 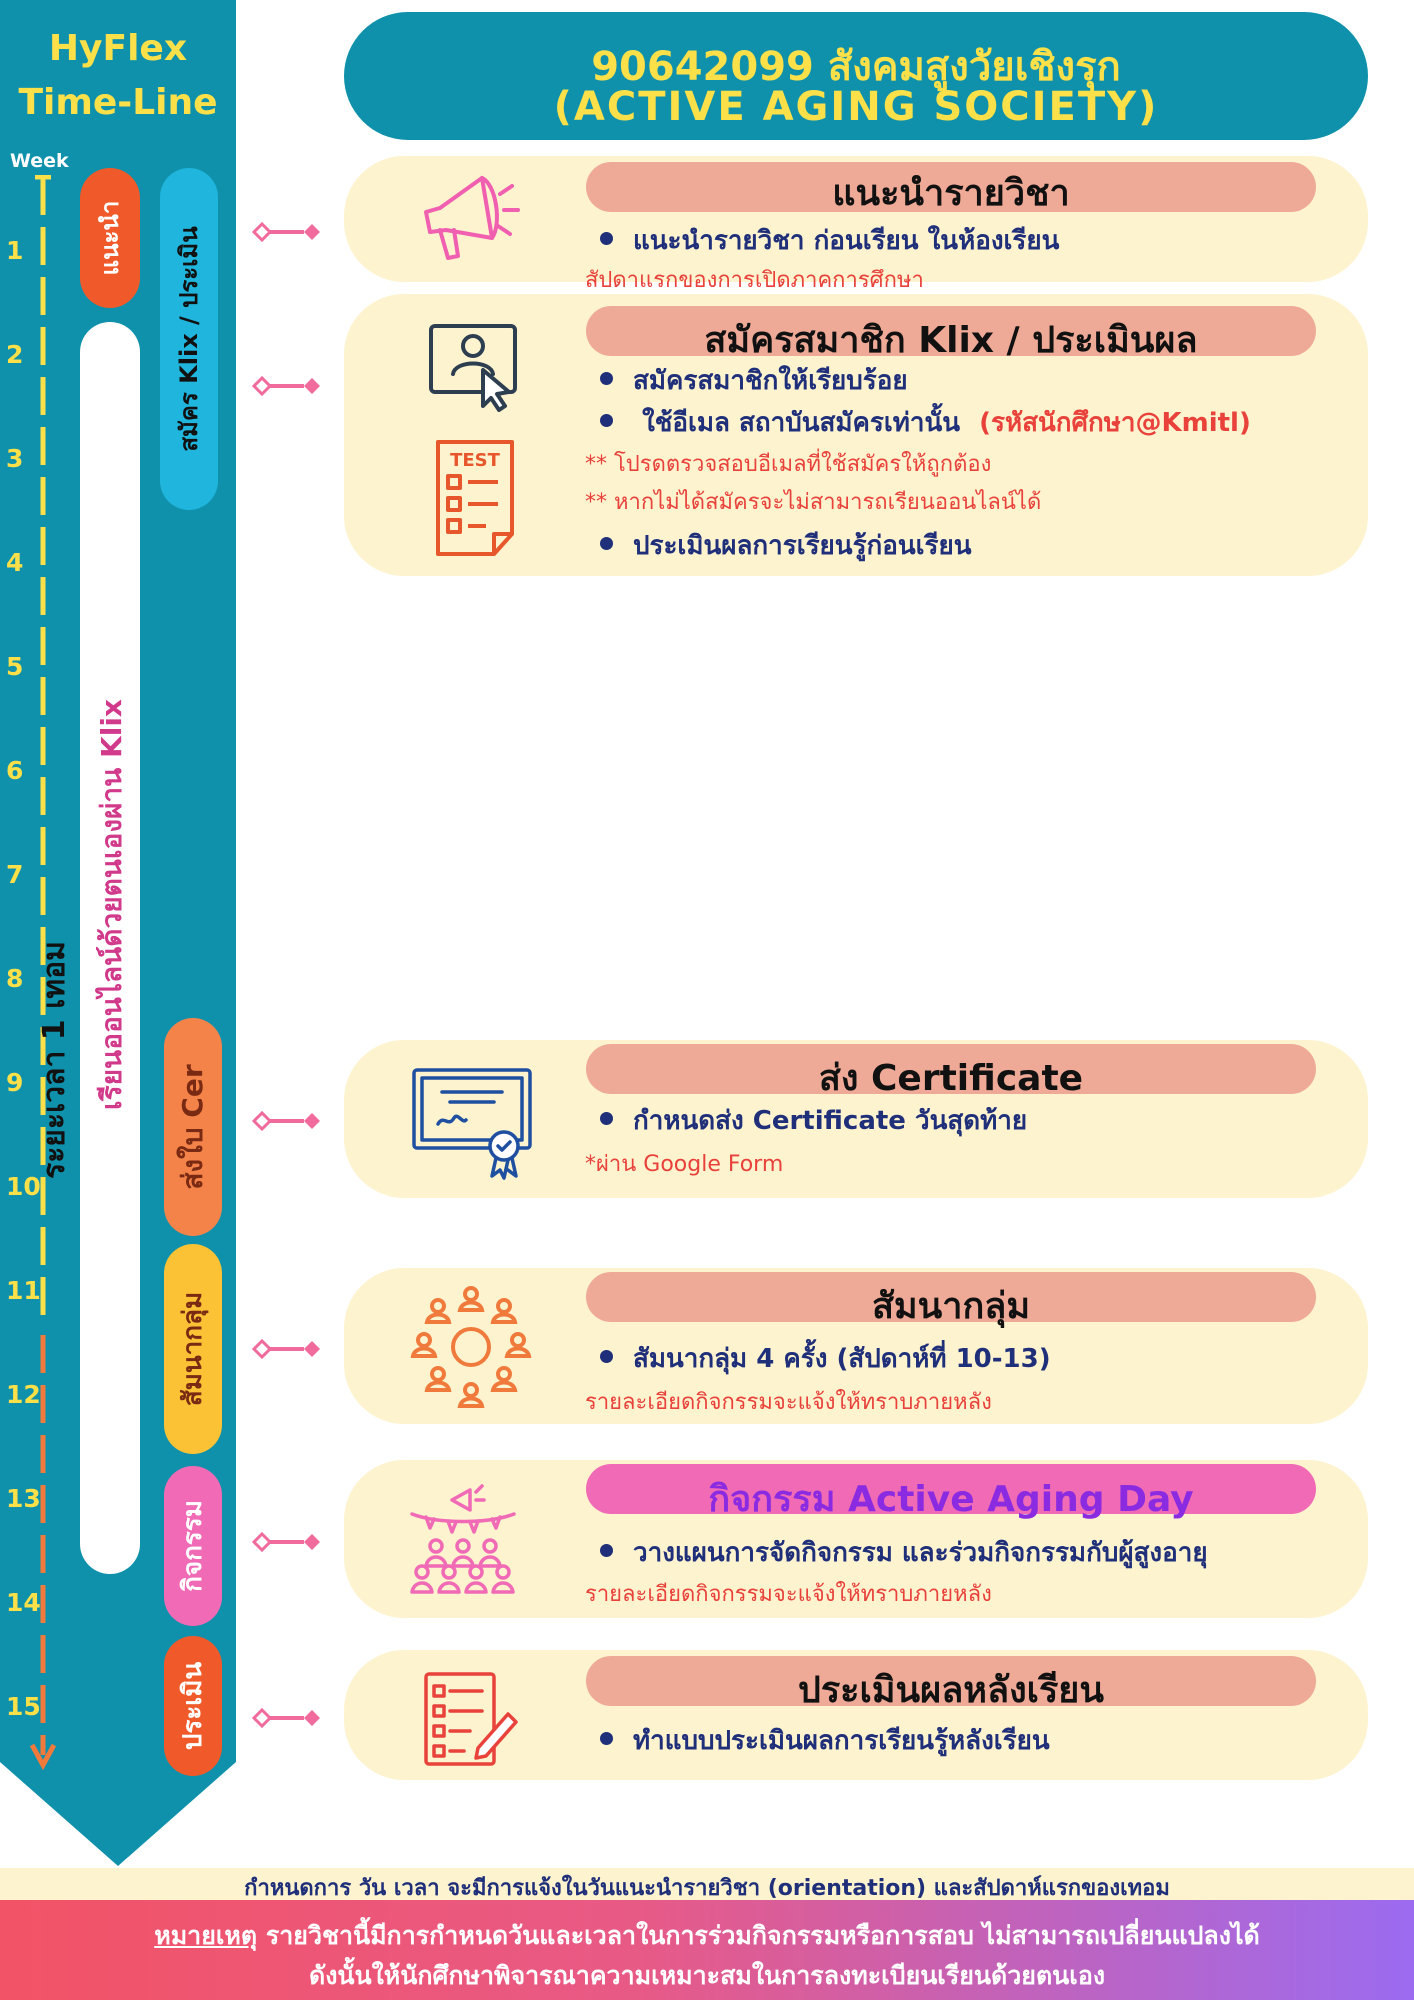 What do you see at coordinates (475, 498) in the screenshot?
I see `test-paper-icon: TEST` at bounding box center [475, 498].